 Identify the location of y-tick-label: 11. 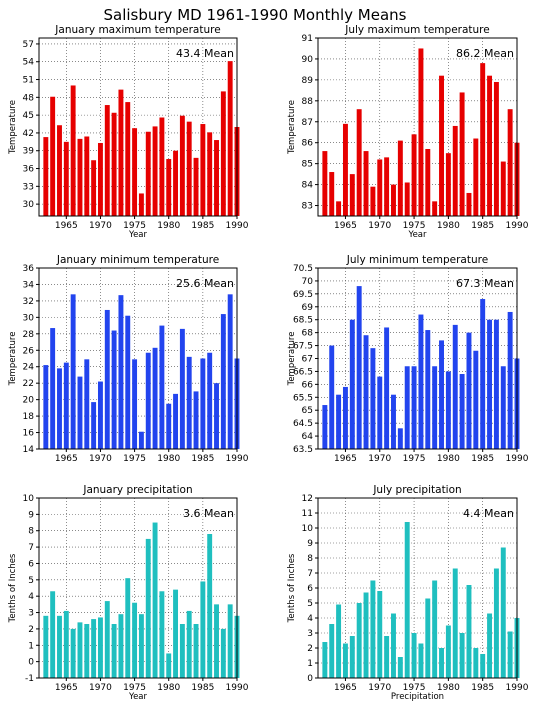
(307, 514).